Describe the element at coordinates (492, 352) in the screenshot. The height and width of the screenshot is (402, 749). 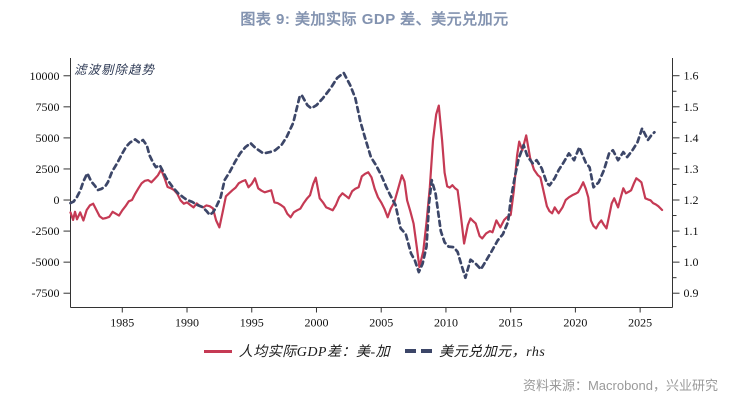
I see `legend-label-usdcad: 美元兑加元，rhs` at that location.